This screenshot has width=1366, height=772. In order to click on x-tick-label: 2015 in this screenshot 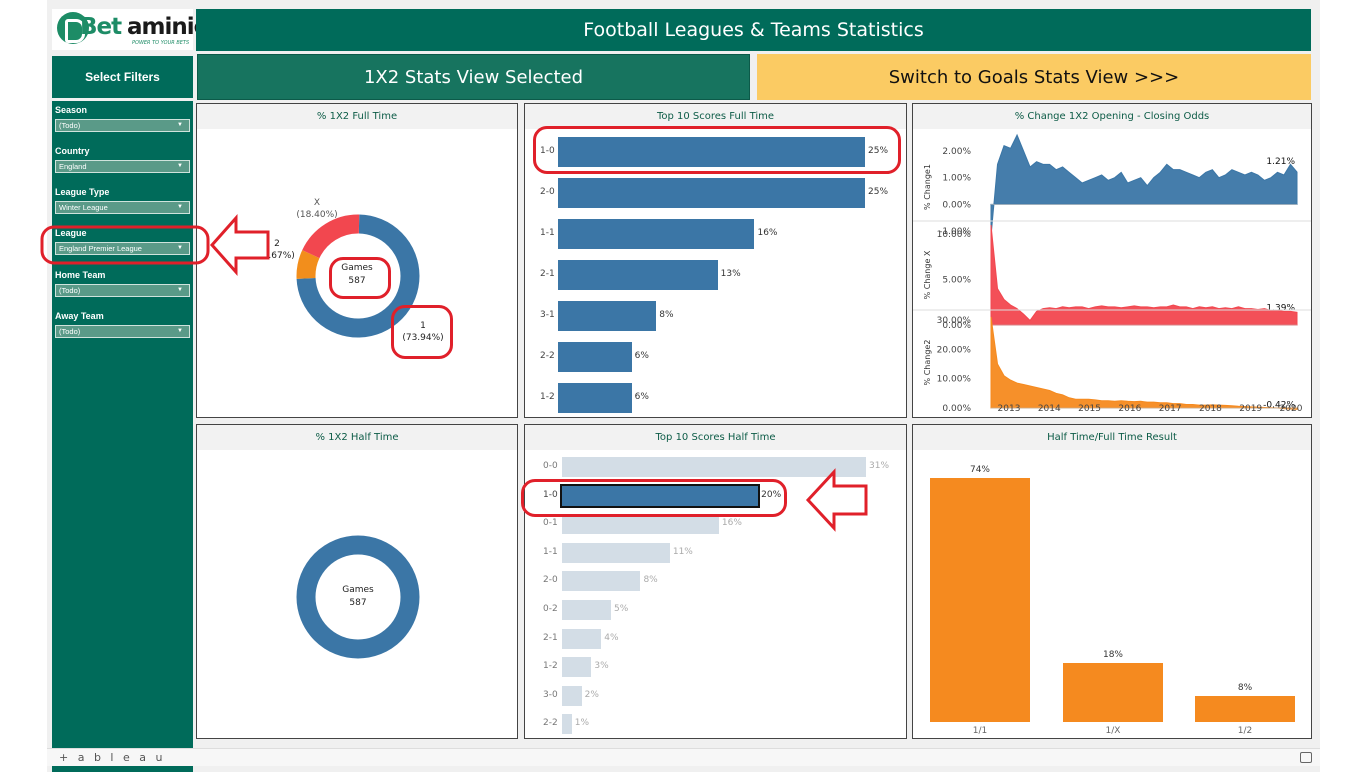, I will do `click(1089, 409)`.